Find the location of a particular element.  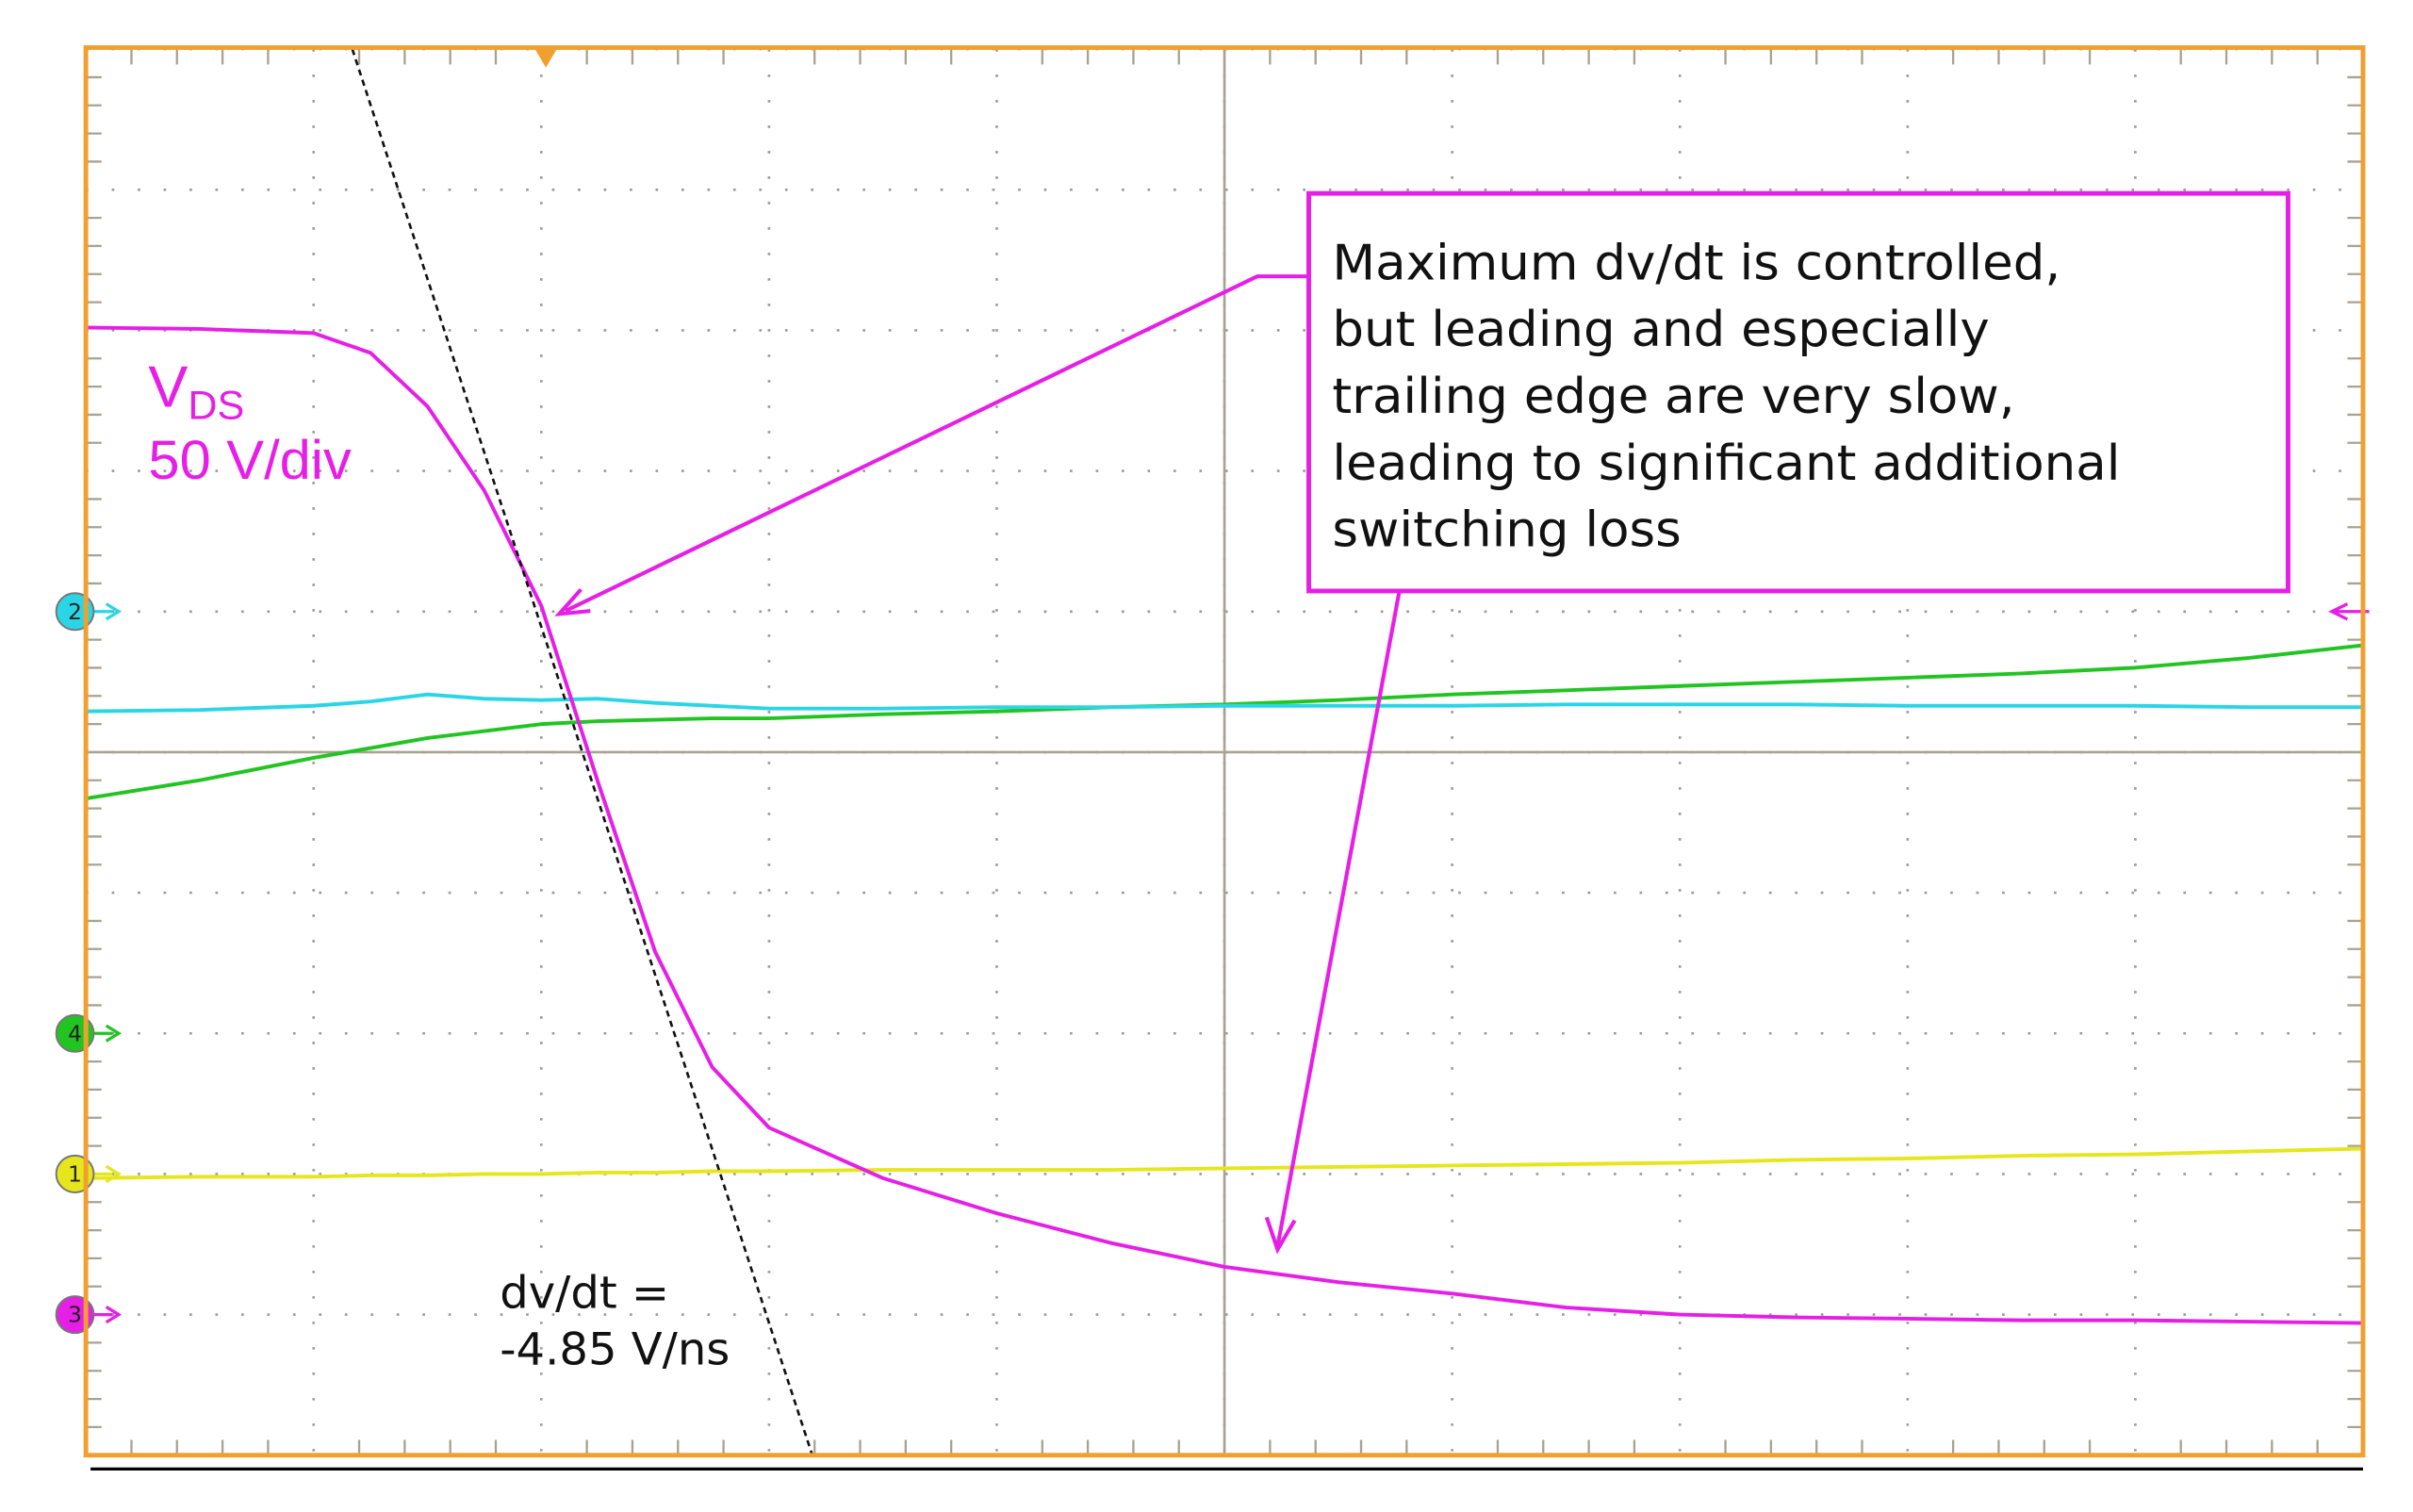

note-line: leading to significant additional is located at coordinates (1726, 463).